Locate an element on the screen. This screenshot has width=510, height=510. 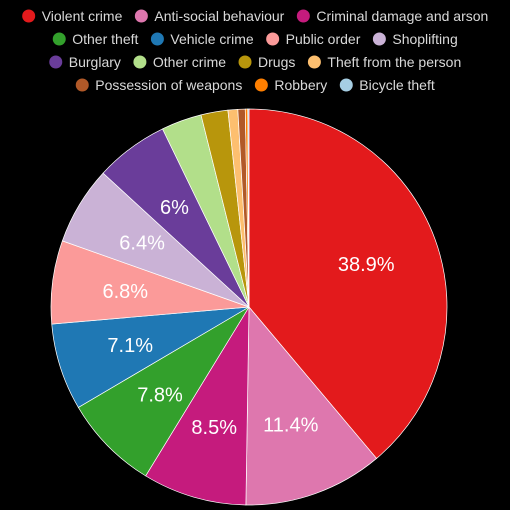
slice-label-vehicle-crime: 7.1% is located at coordinates (130, 346).